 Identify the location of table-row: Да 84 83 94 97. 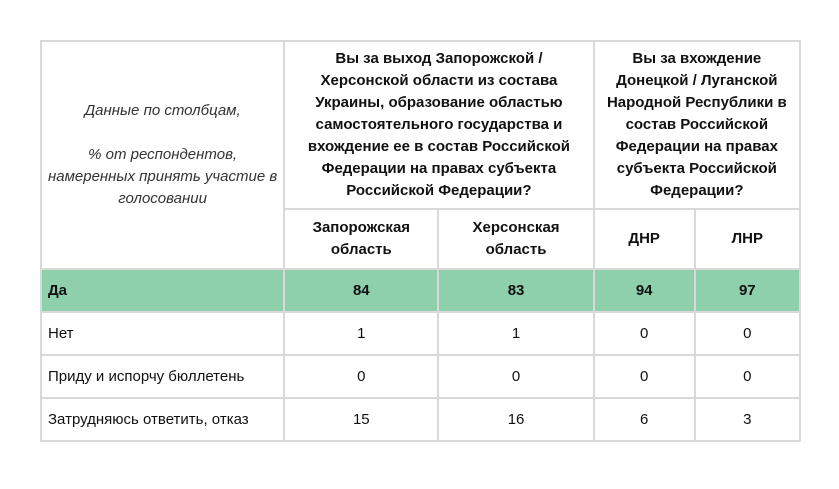
(420, 290).